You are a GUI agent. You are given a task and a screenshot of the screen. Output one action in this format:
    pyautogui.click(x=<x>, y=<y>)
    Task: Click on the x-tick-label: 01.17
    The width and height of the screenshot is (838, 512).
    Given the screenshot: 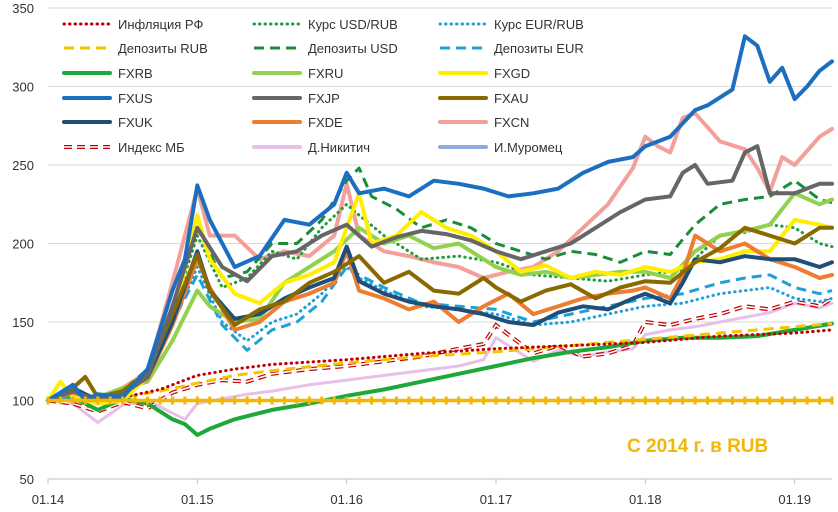 What is the action you would take?
    pyautogui.click(x=496, y=499)
    